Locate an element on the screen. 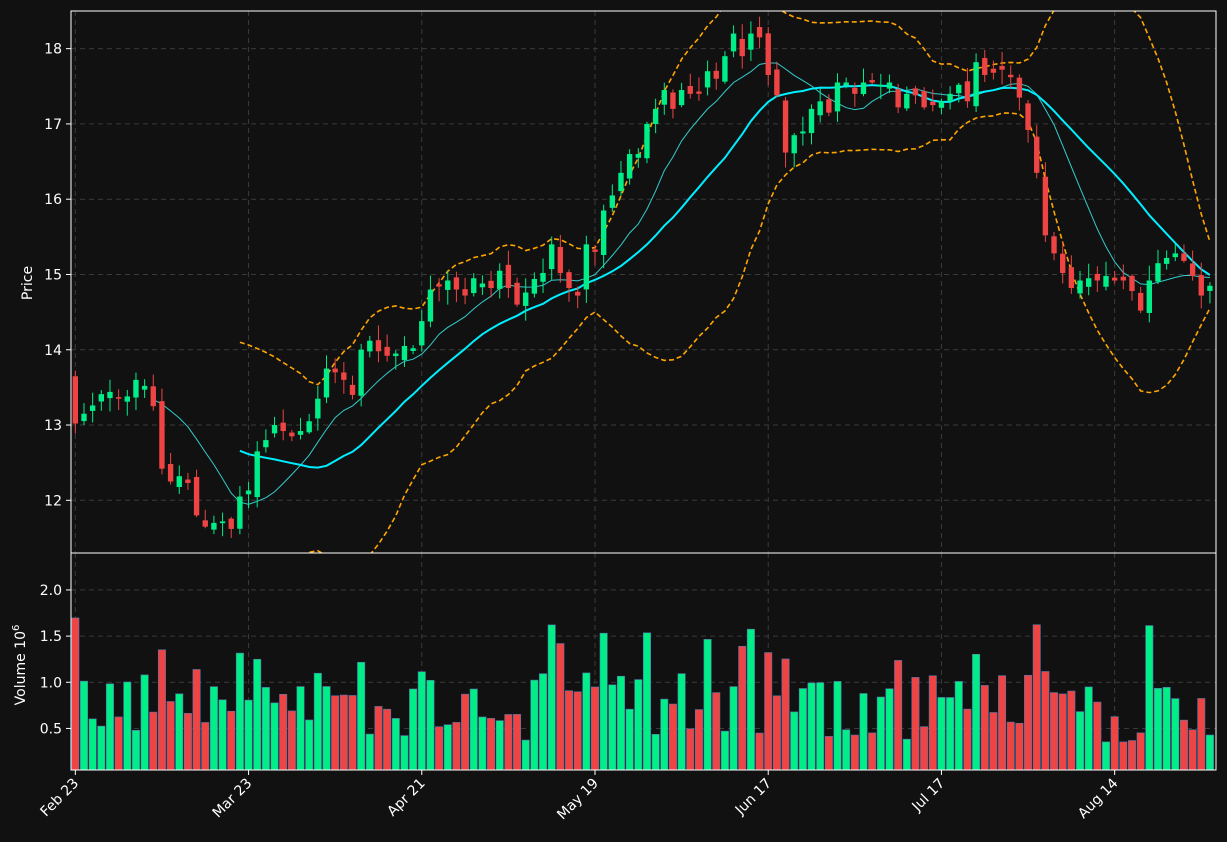 Image resolution: width=1227 pixels, height=842 pixels. volume-y-tick-label: 0.5 is located at coordinates (51, 729).